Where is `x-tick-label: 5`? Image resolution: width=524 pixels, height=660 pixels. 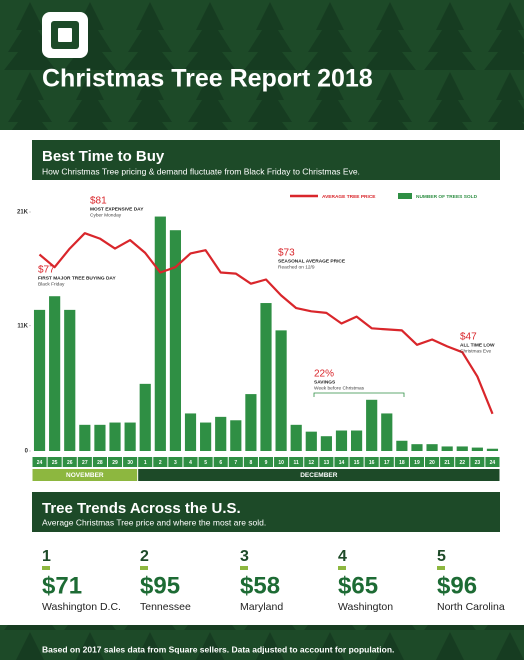
x-tick-label: 5 is located at coordinates (205, 463).